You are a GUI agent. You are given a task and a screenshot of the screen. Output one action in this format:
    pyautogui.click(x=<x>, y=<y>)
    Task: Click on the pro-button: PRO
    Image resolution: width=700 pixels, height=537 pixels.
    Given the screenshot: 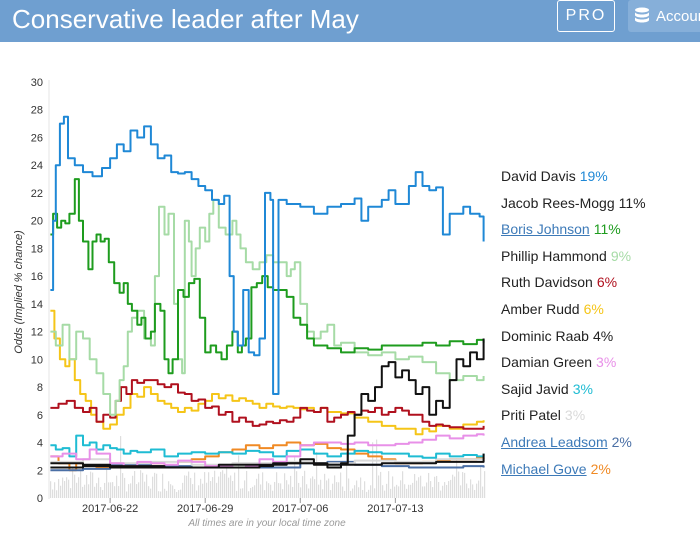 What is the action you would take?
    pyautogui.click(x=586, y=16)
    